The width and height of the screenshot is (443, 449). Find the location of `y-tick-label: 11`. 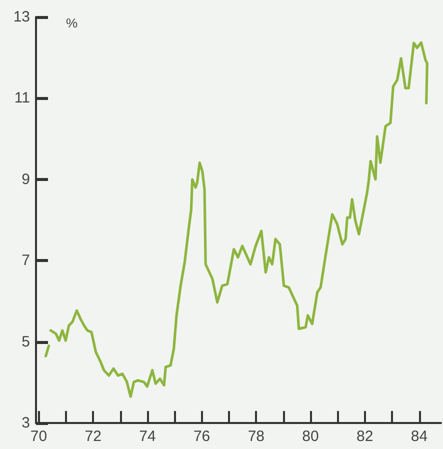

y-tick-label: 11 is located at coordinates (22, 98).